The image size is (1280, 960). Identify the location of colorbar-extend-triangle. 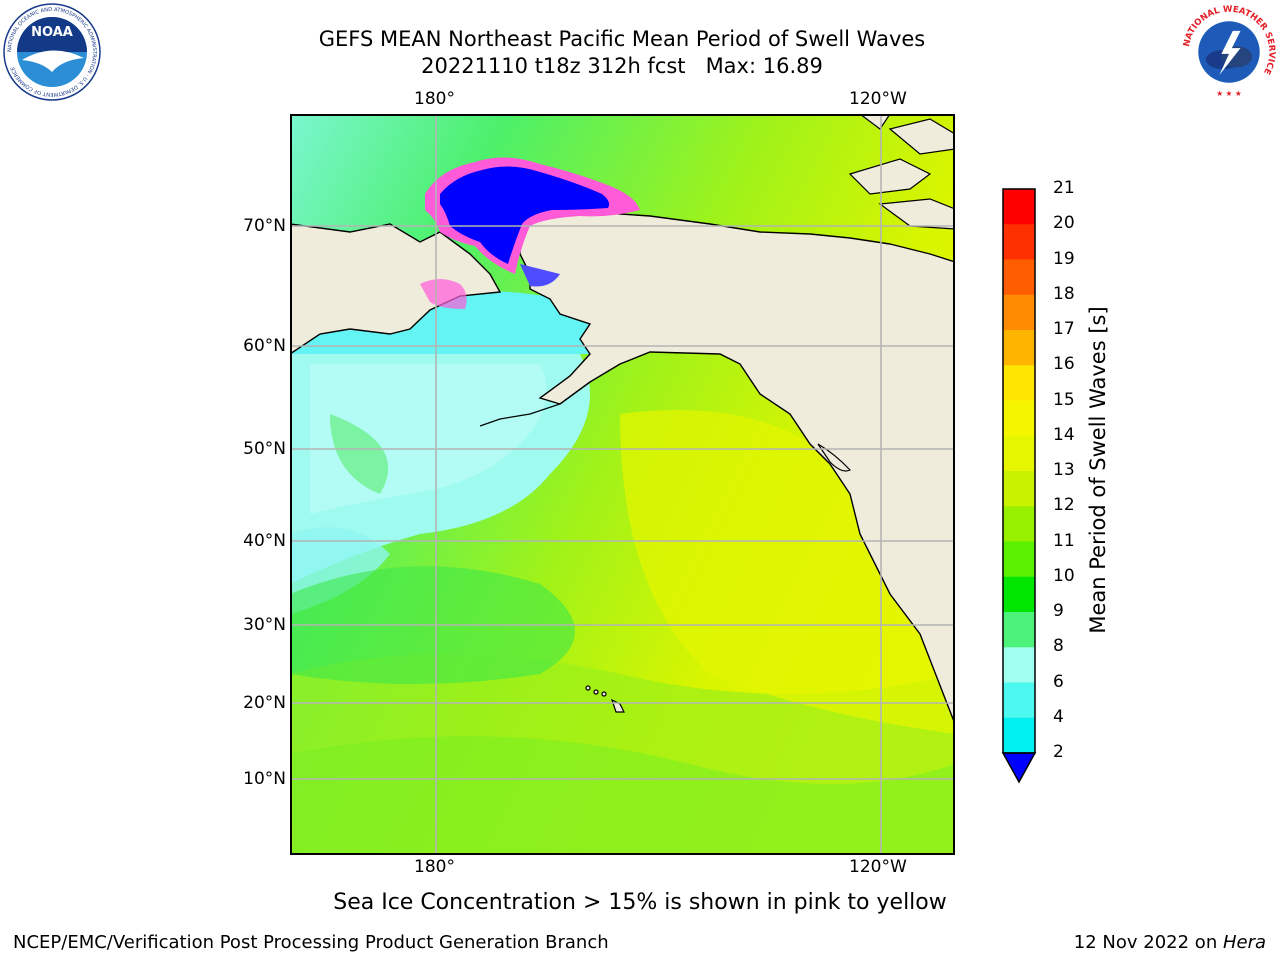
(1019, 768).